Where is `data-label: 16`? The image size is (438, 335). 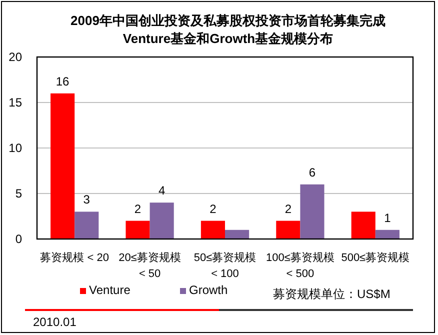 data-label: 16 is located at coordinates (63, 81).